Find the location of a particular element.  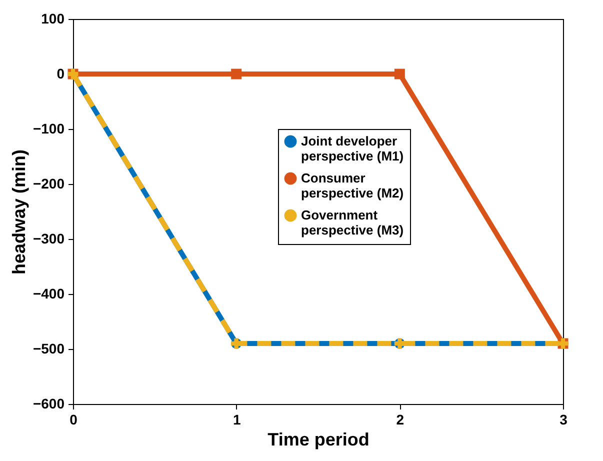

y-tick-label: −200 is located at coordinates (48, 184).